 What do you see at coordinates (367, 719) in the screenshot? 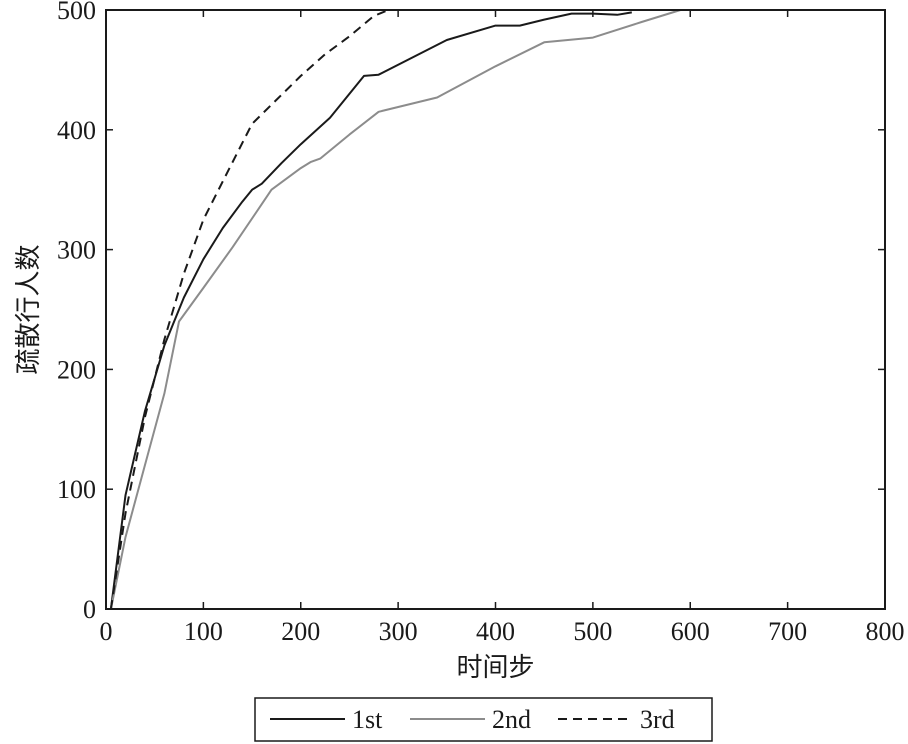
I see `legend-label-1st: 1st` at bounding box center [367, 719].